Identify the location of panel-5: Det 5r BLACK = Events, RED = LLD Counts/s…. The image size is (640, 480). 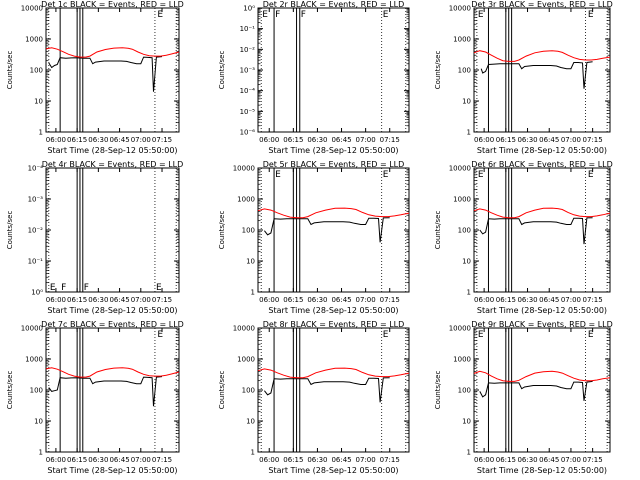
(314, 237).